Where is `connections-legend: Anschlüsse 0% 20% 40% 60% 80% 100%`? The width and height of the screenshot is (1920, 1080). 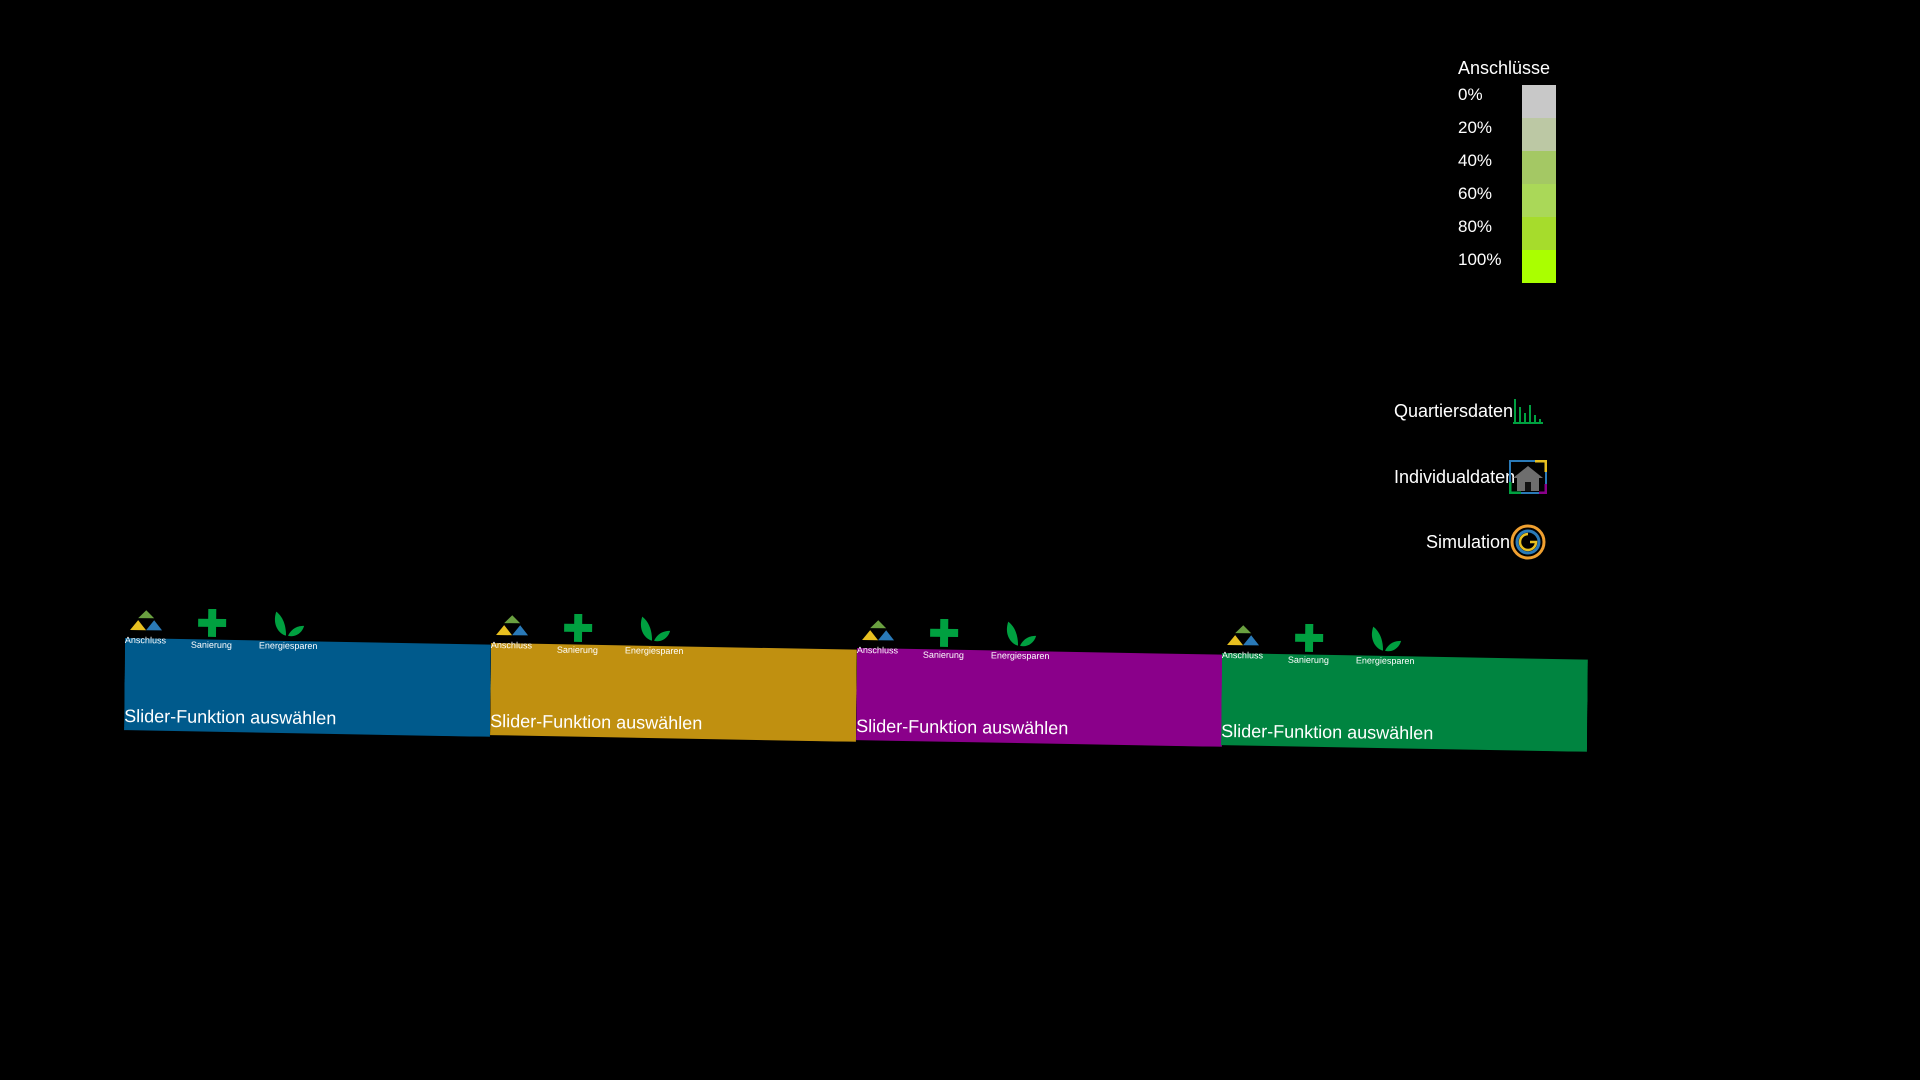 connections-legend: Anschlüsse 0% 20% 40% 60% 80% 100% is located at coordinates (1531, 170).